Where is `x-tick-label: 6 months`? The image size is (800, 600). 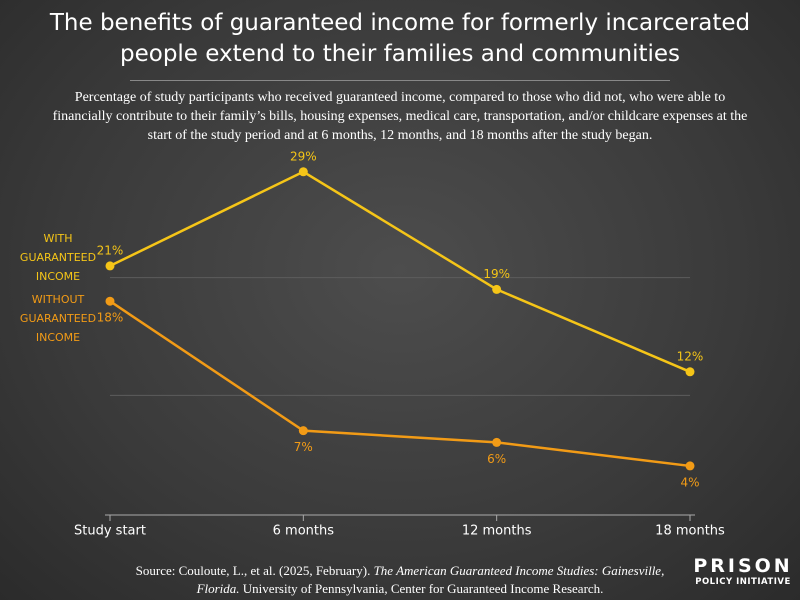 x-tick-label: 6 months is located at coordinates (304, 531).